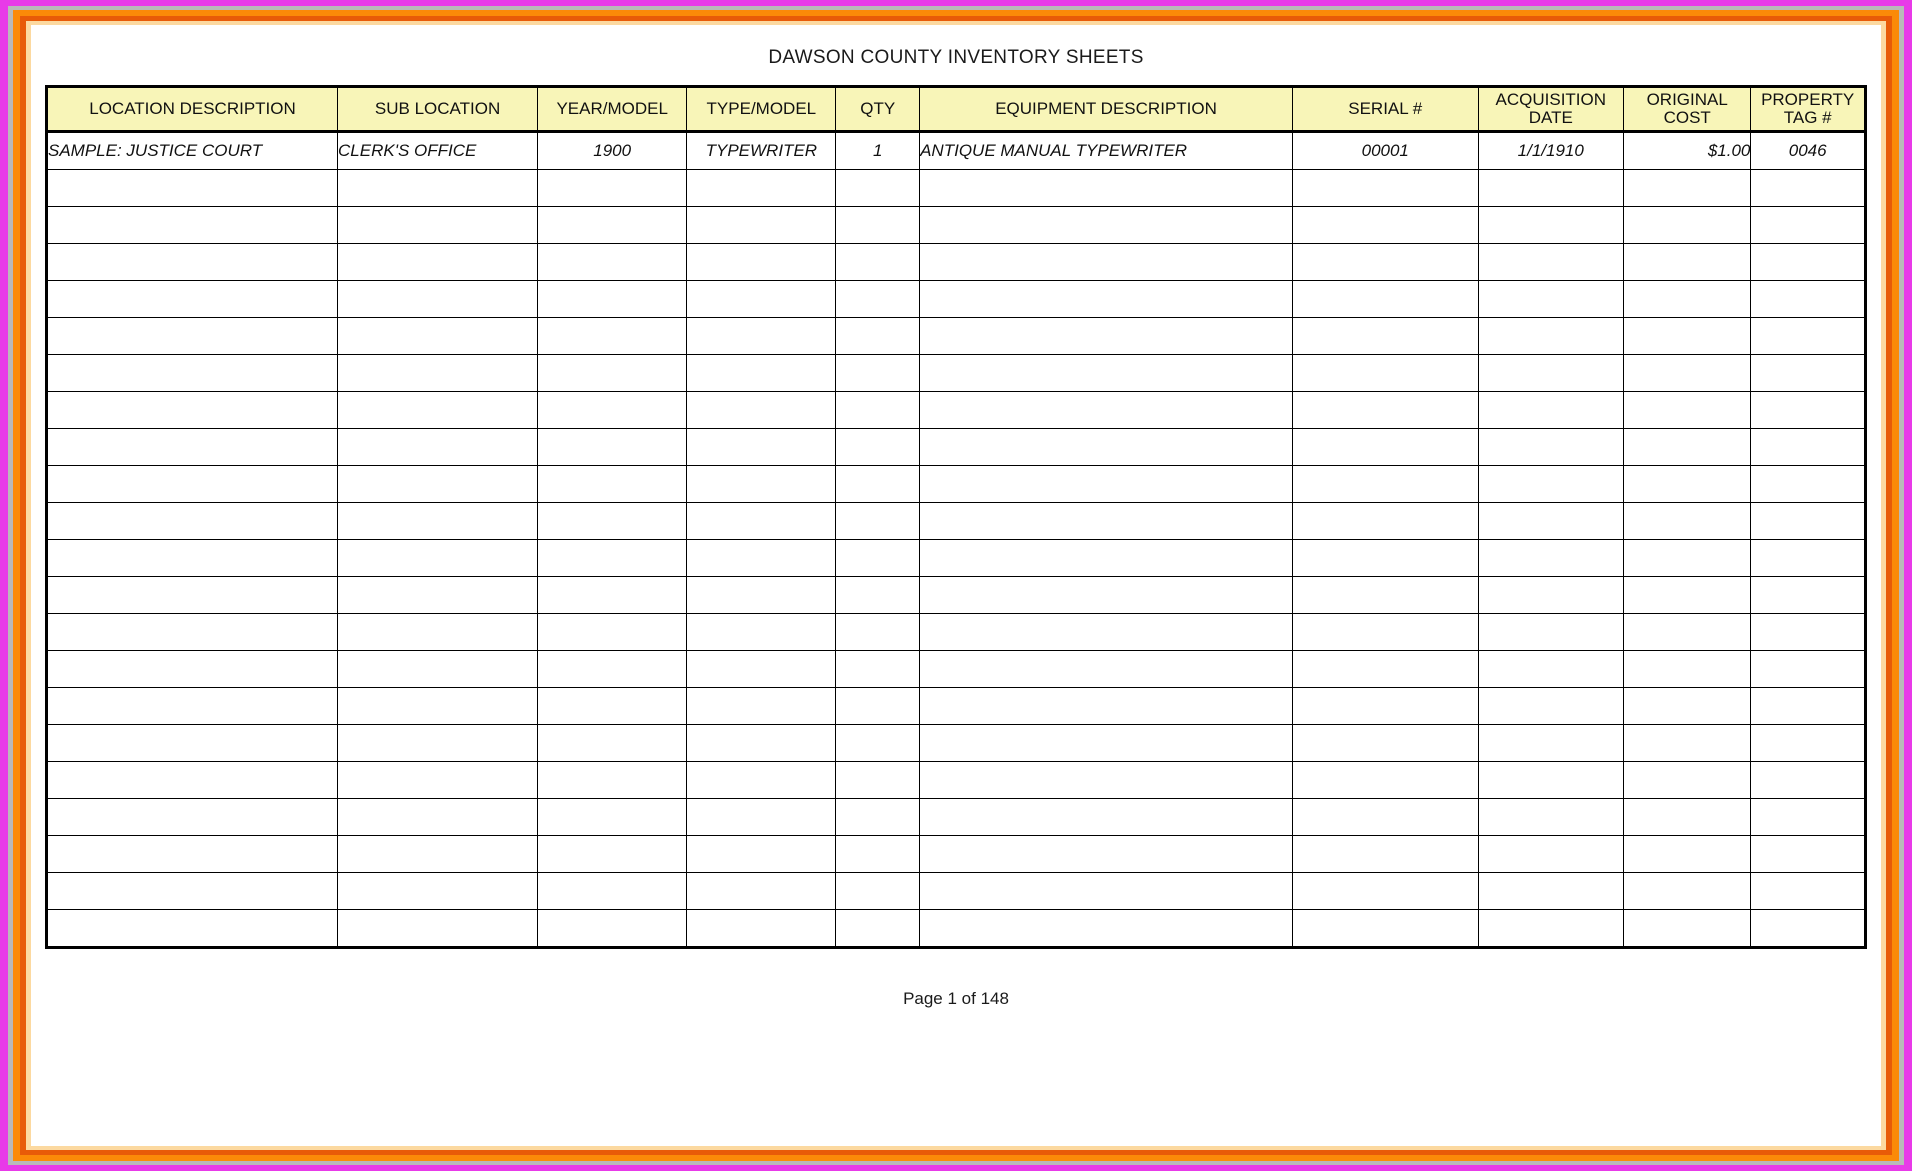  What do you see at coordinates (761, 150) in the screenshot?
I see `cell-type-model: TYPEWRITER` at bounding box center [761, 150].